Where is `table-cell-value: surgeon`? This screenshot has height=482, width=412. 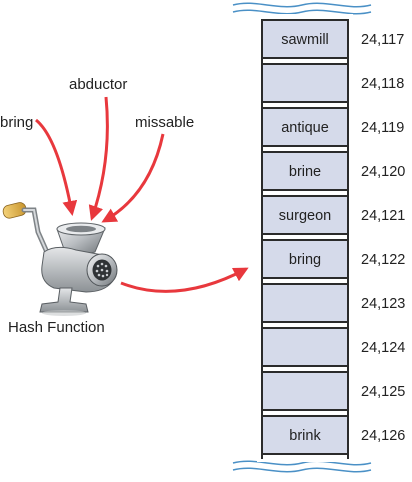
table-cell-value: surgeon is located at coordinates (305, 216).